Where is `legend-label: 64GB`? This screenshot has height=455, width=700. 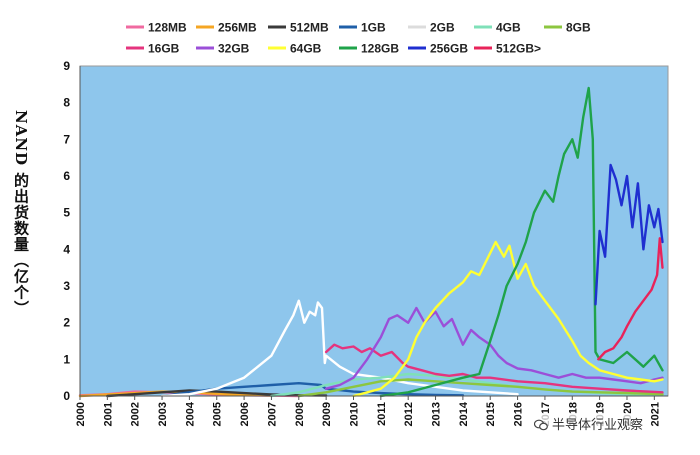
legend-label: 64GB is located at coordinates (306, 49).